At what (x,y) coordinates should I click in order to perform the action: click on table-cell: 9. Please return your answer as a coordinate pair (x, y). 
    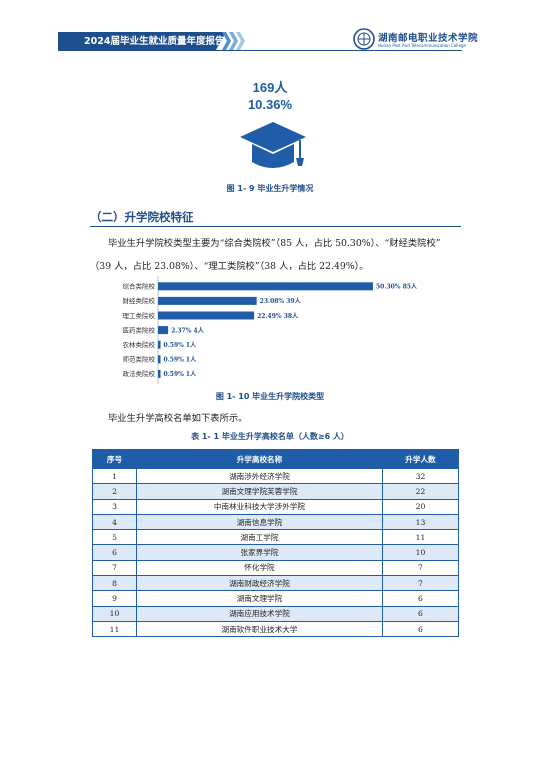
    Looking at the image, I should click on (114, 598).